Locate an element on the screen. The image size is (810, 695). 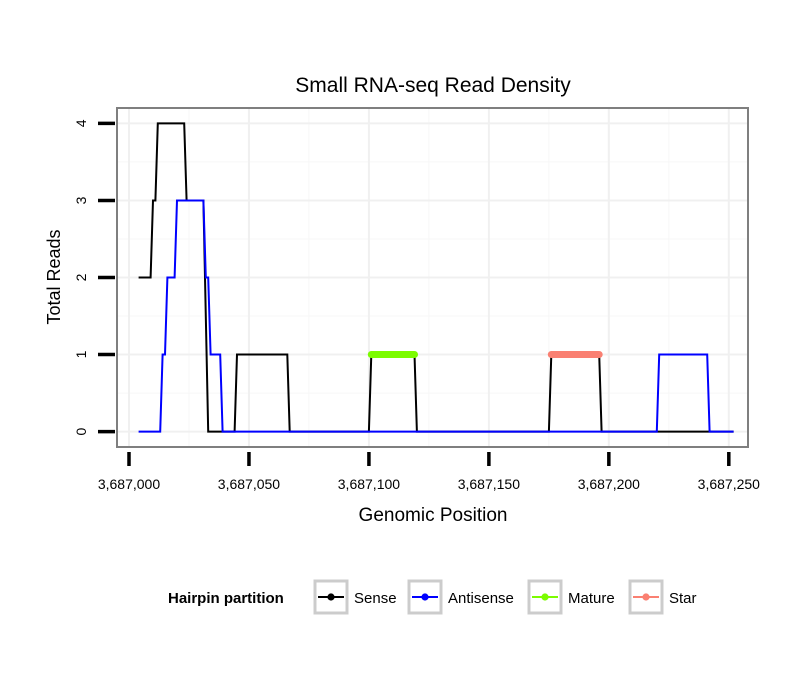
x-tick-label: 3,687,000 is located at coordinates (129, 484).